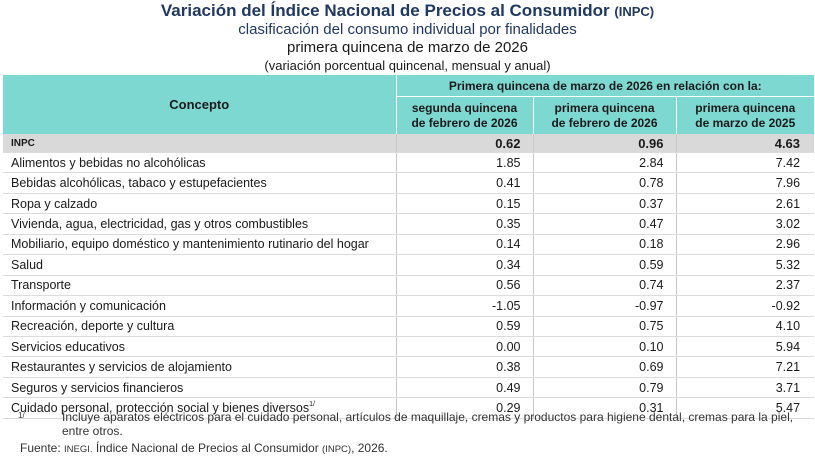 The height and width of the screenshot is (459, 815). Describe the element at coordinates (200, 104) in the screenshot. I see `concept-header: Concepto` at that location.